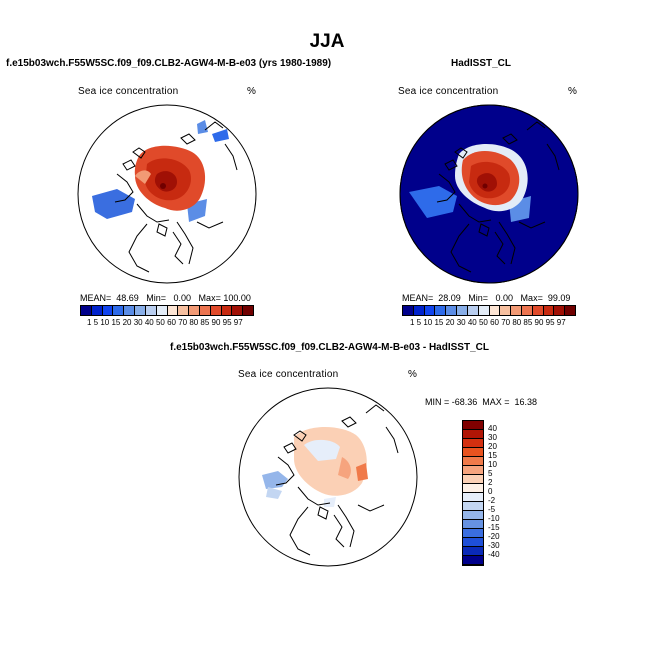  I want to click on colorbar-label: -15, so click(494, 527).